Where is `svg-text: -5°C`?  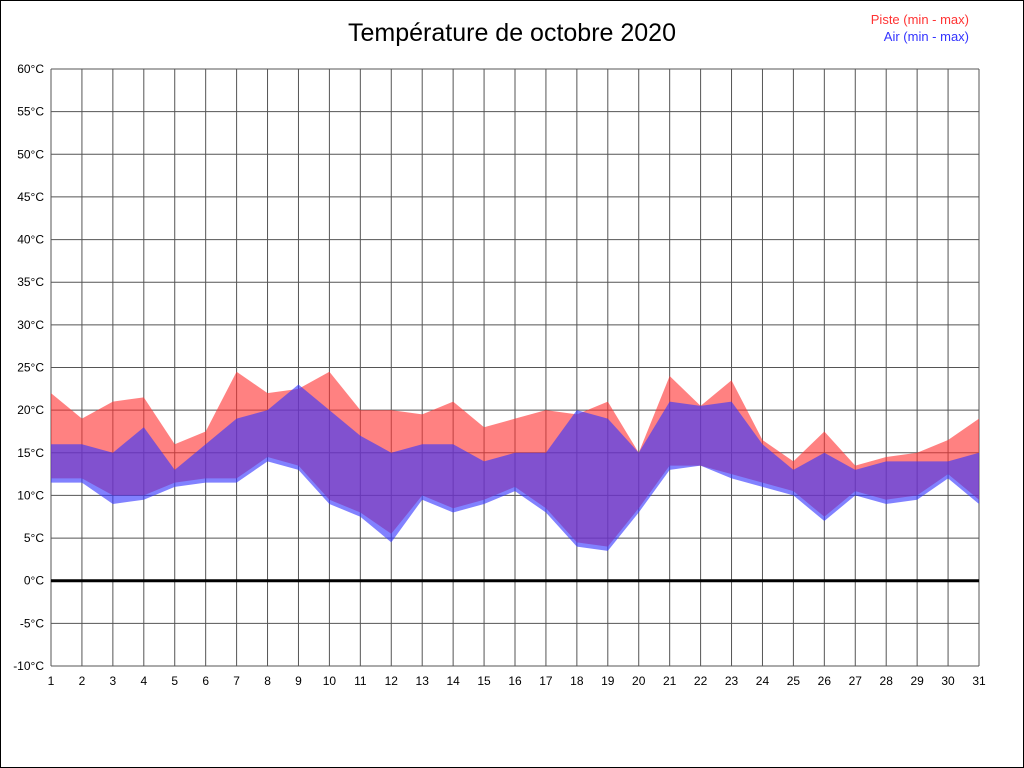
svg-text: -5°C is located at coordinates (32, 623).